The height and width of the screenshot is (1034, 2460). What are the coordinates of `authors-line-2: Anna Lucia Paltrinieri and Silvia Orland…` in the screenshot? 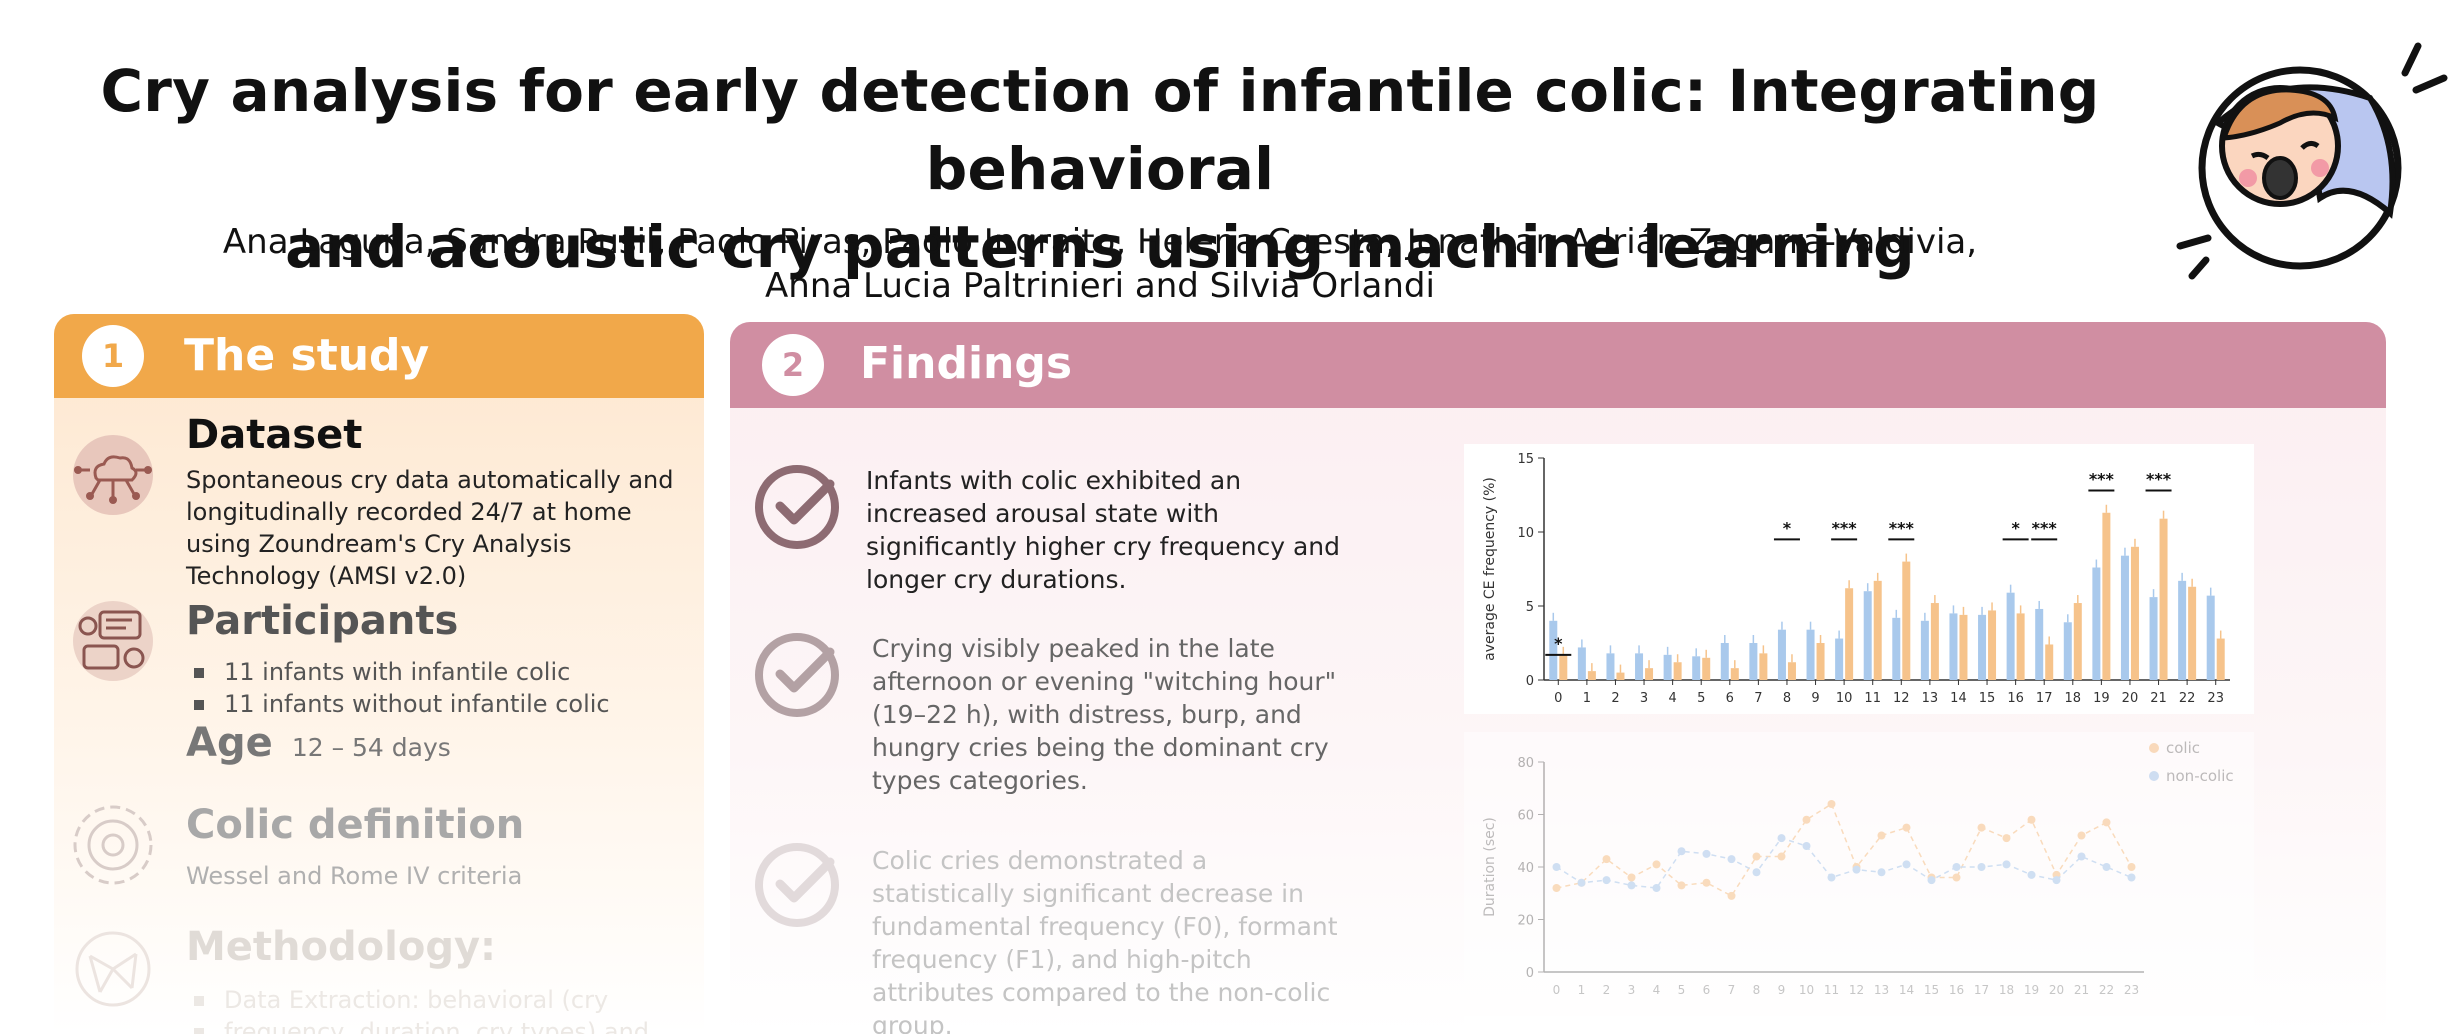 It's located at (1100, 286).